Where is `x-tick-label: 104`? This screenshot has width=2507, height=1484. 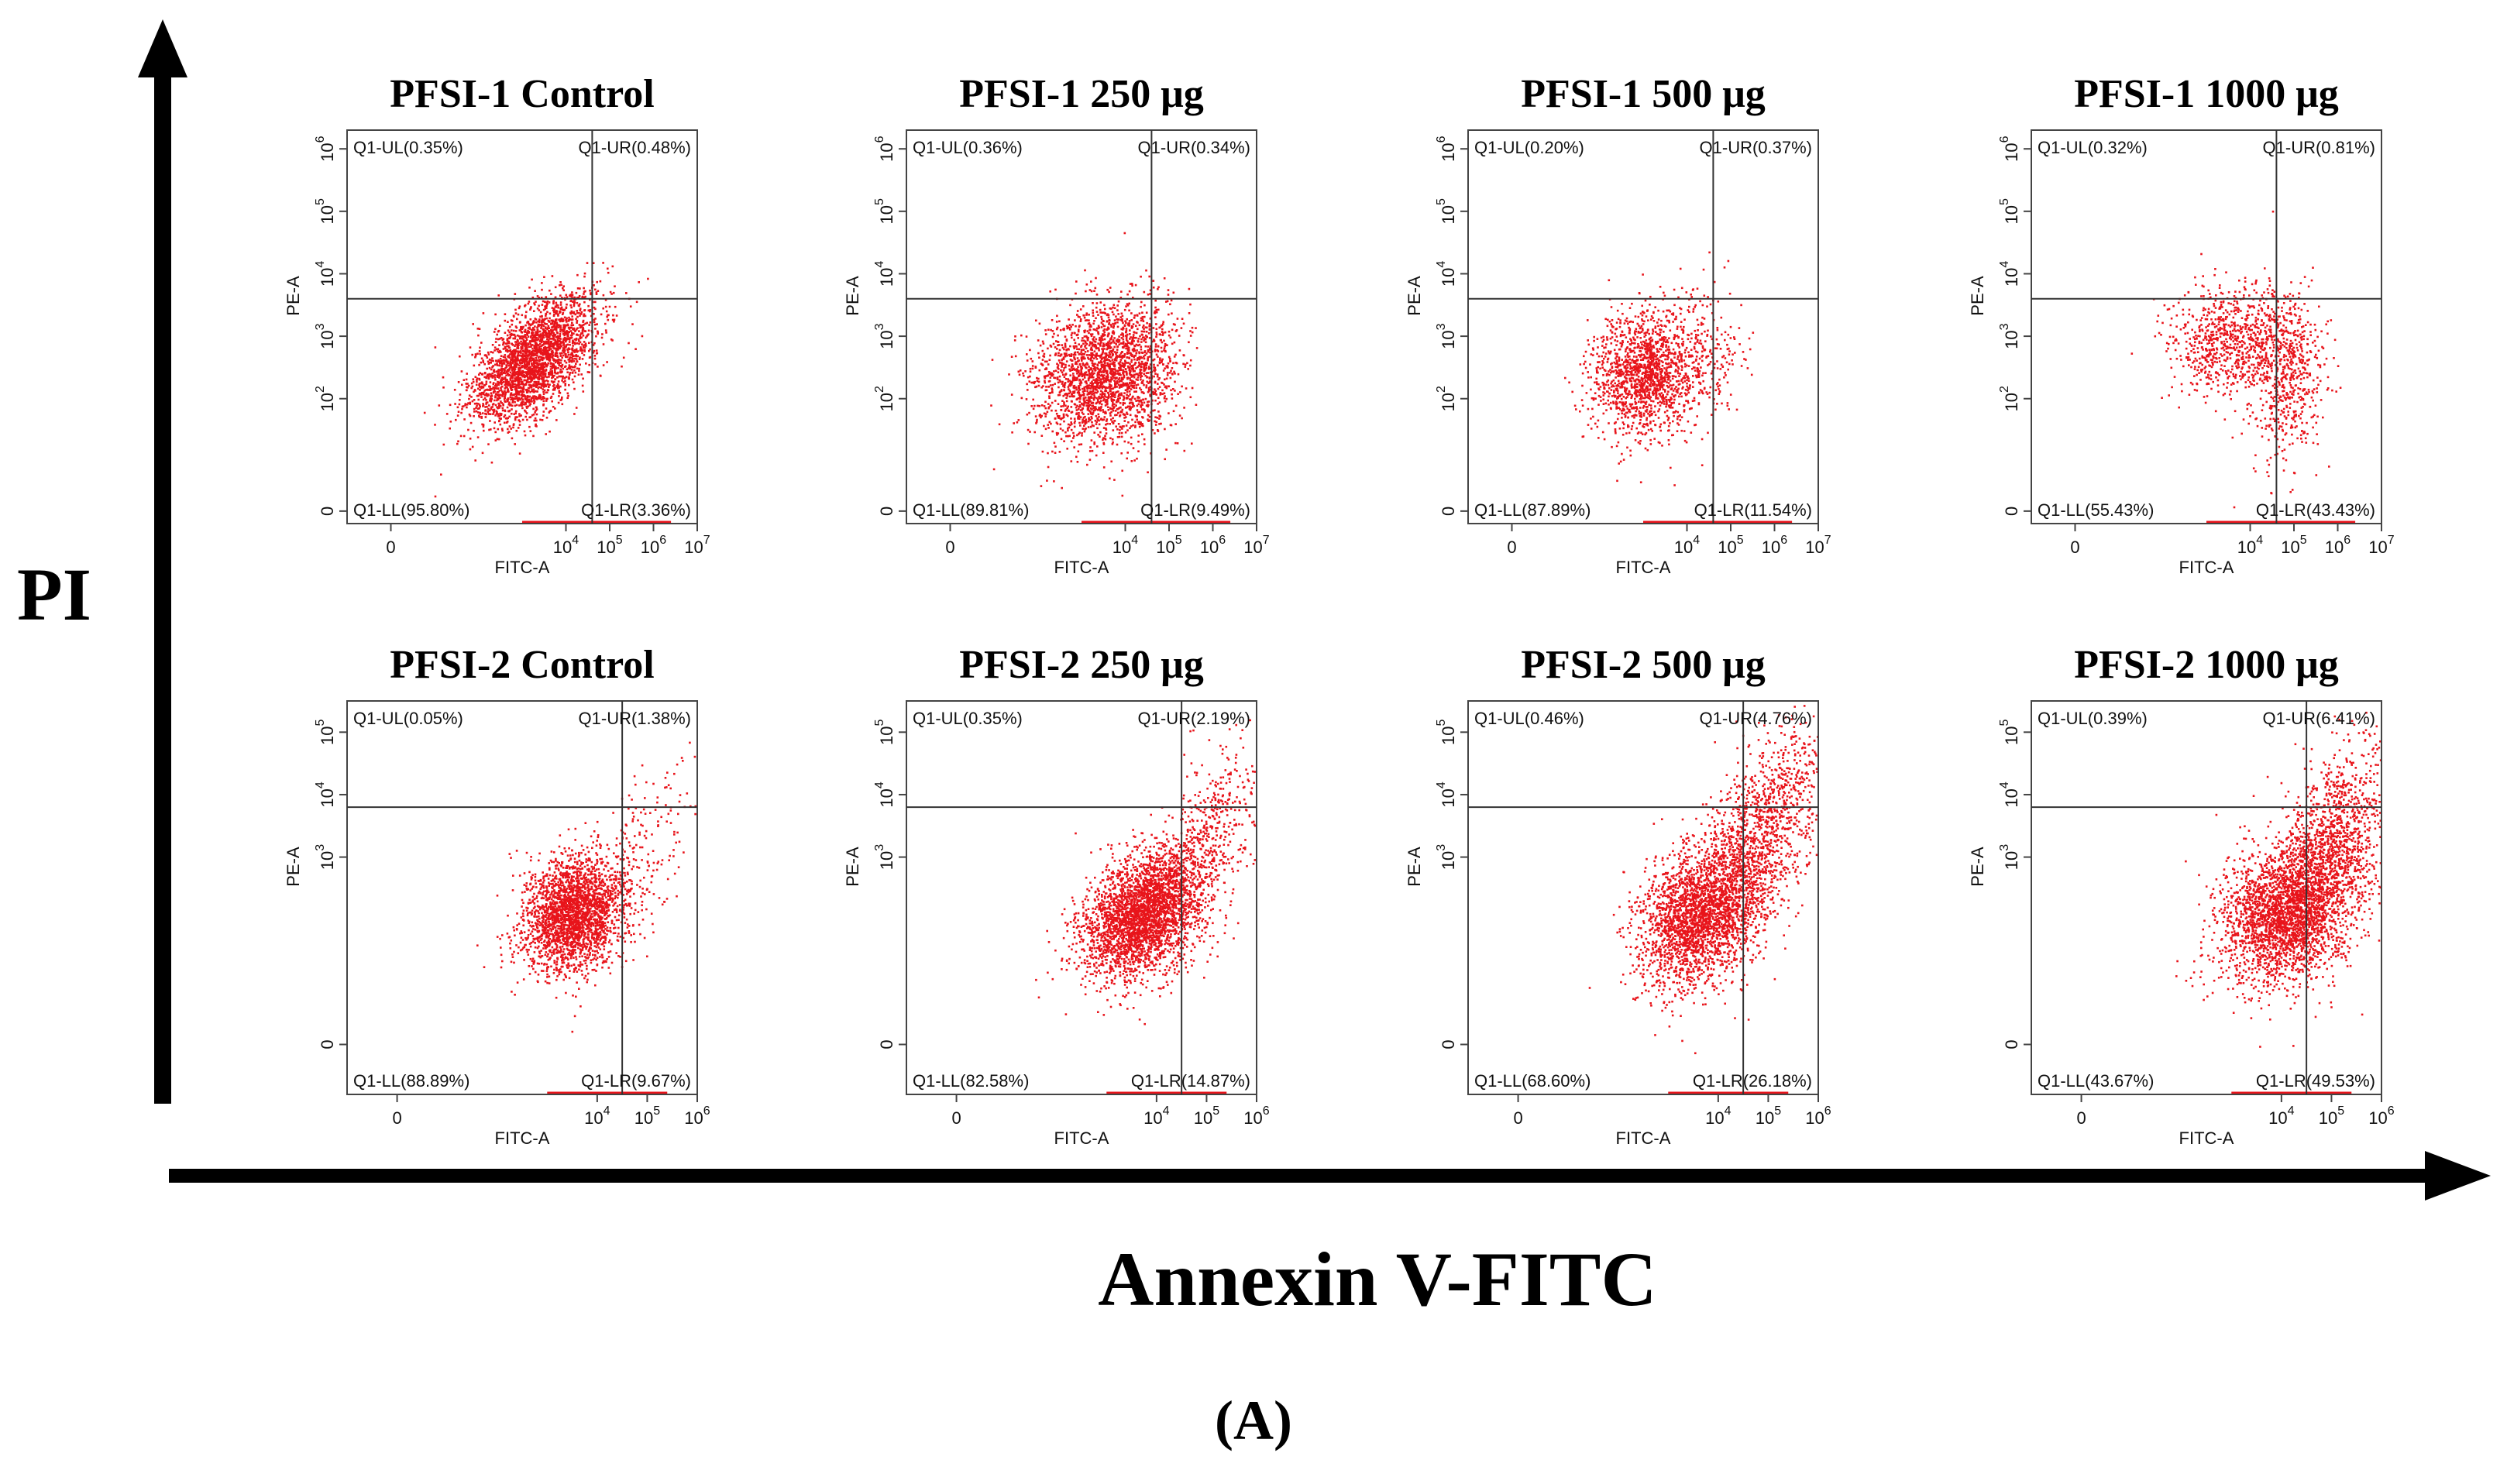
x-tick-label: 104 is located at coordinates (566, 545).